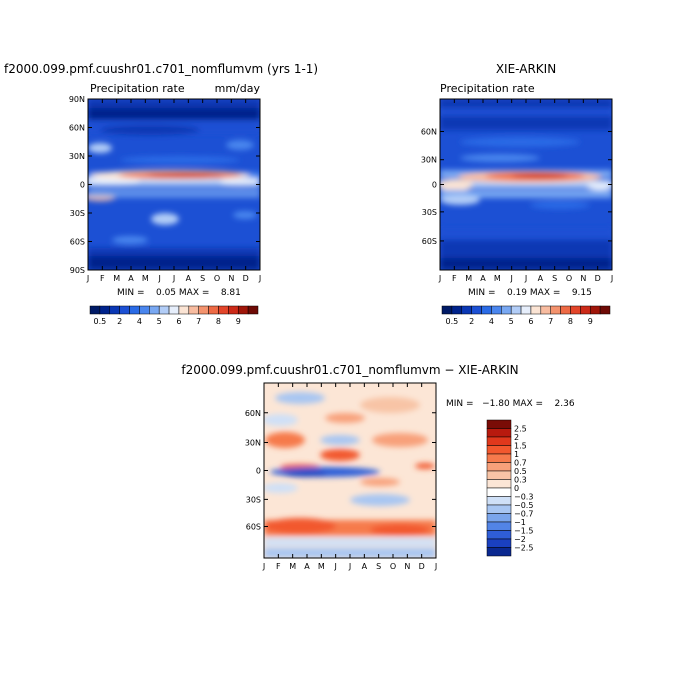 This screenshot has height=700, width=700. I want to click on panel-obs-y-ticks: 60N 30N 0 30S 60S, so click(516, 186).